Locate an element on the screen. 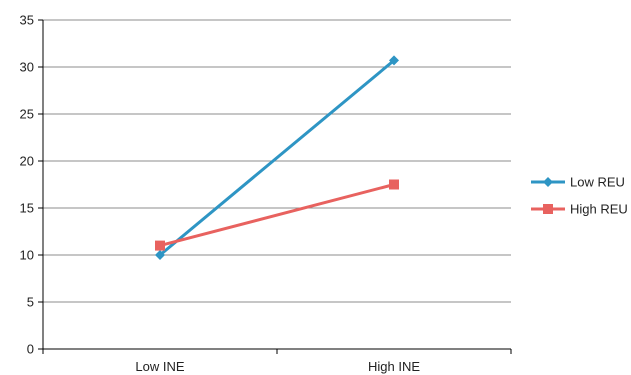 The width and height of the screenshot is (631, 375). legend-label: High REU is located at coordinates (599, 209).